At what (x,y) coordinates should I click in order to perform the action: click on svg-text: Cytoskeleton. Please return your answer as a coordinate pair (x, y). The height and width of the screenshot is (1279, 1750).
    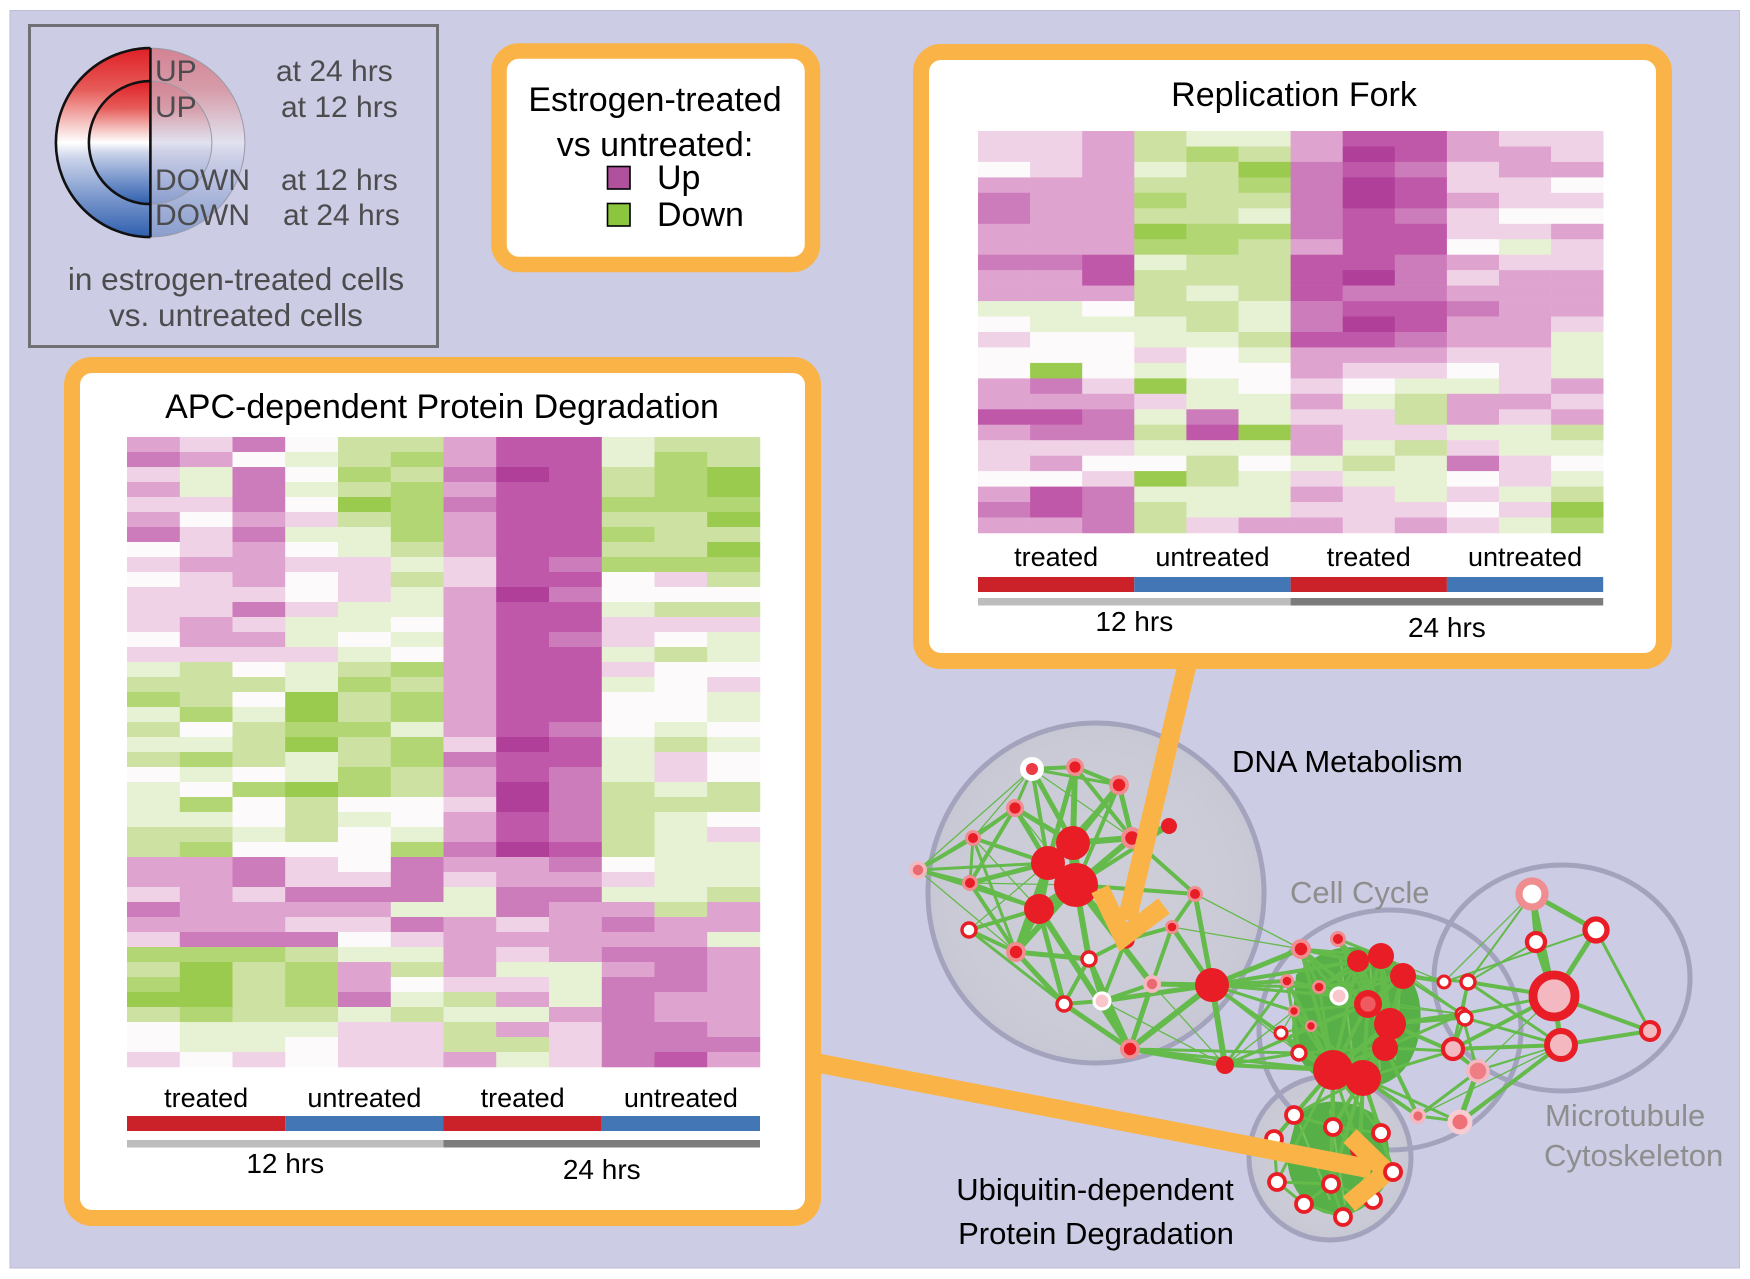
    Looking at the image, I should click on (1633, 1155).